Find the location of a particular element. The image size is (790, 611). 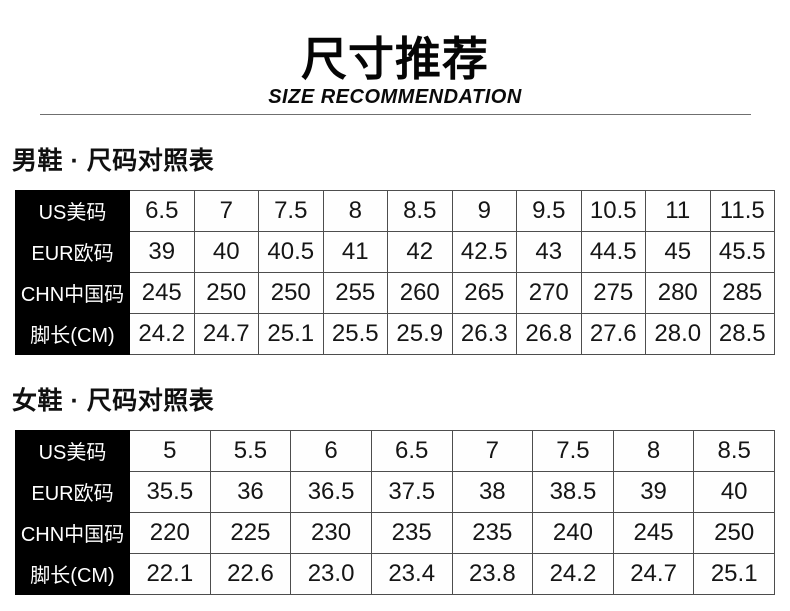

size-cell: 10.5 is located at coordinates (613, 210).